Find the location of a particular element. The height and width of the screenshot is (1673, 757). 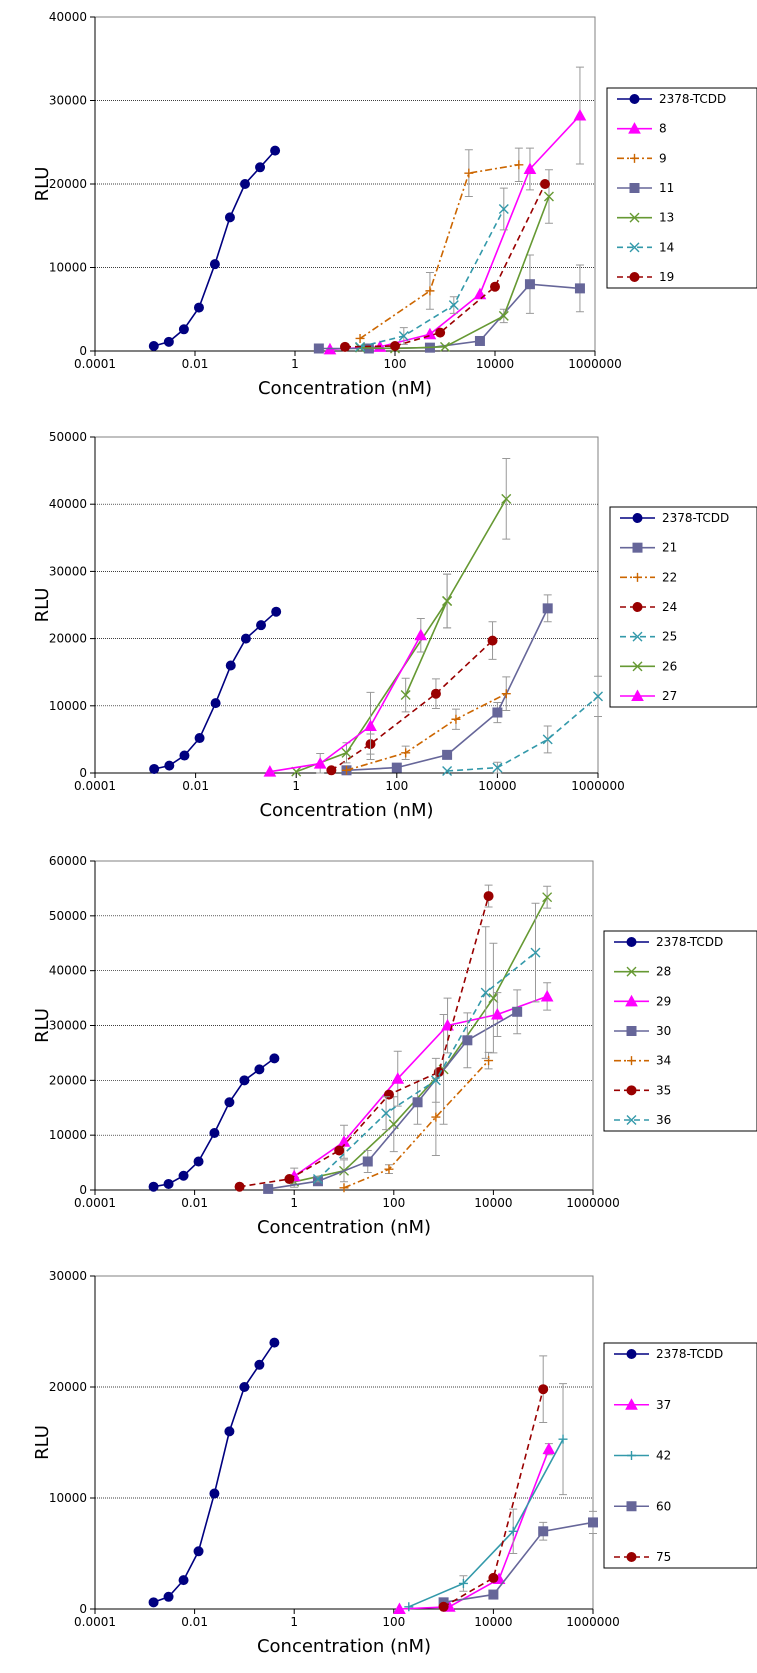

legend-label: 36 is located at coordinates (663, 1120).